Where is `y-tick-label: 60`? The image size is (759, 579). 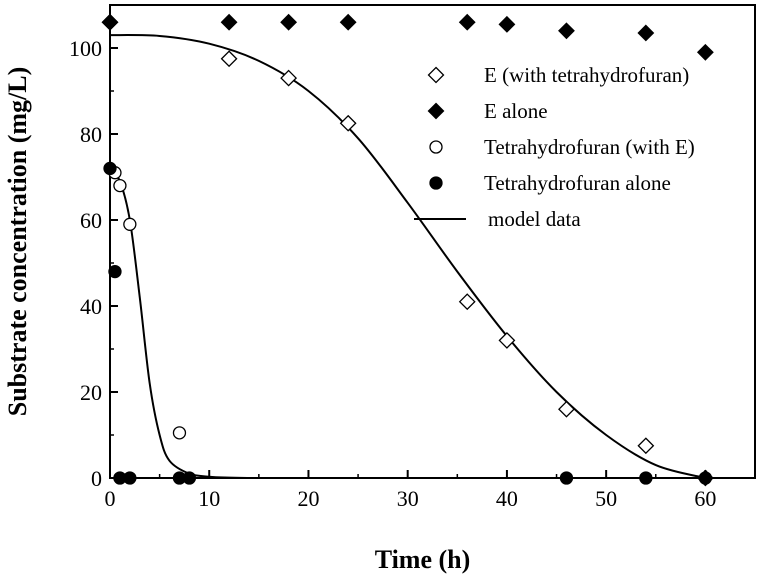
y-tick-label: 60 is located at coordinates (91, 220).